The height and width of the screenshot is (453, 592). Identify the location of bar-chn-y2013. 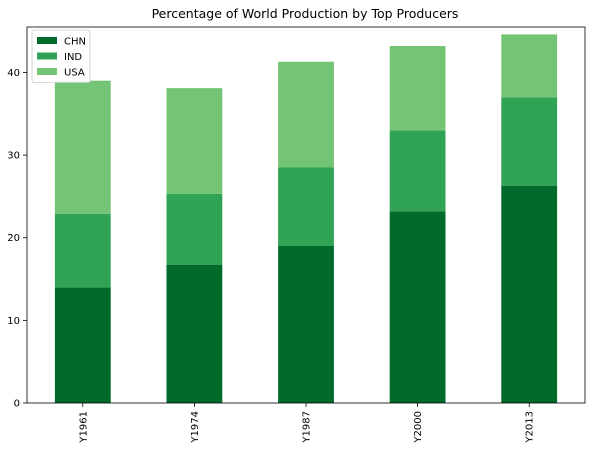
(529, 294).